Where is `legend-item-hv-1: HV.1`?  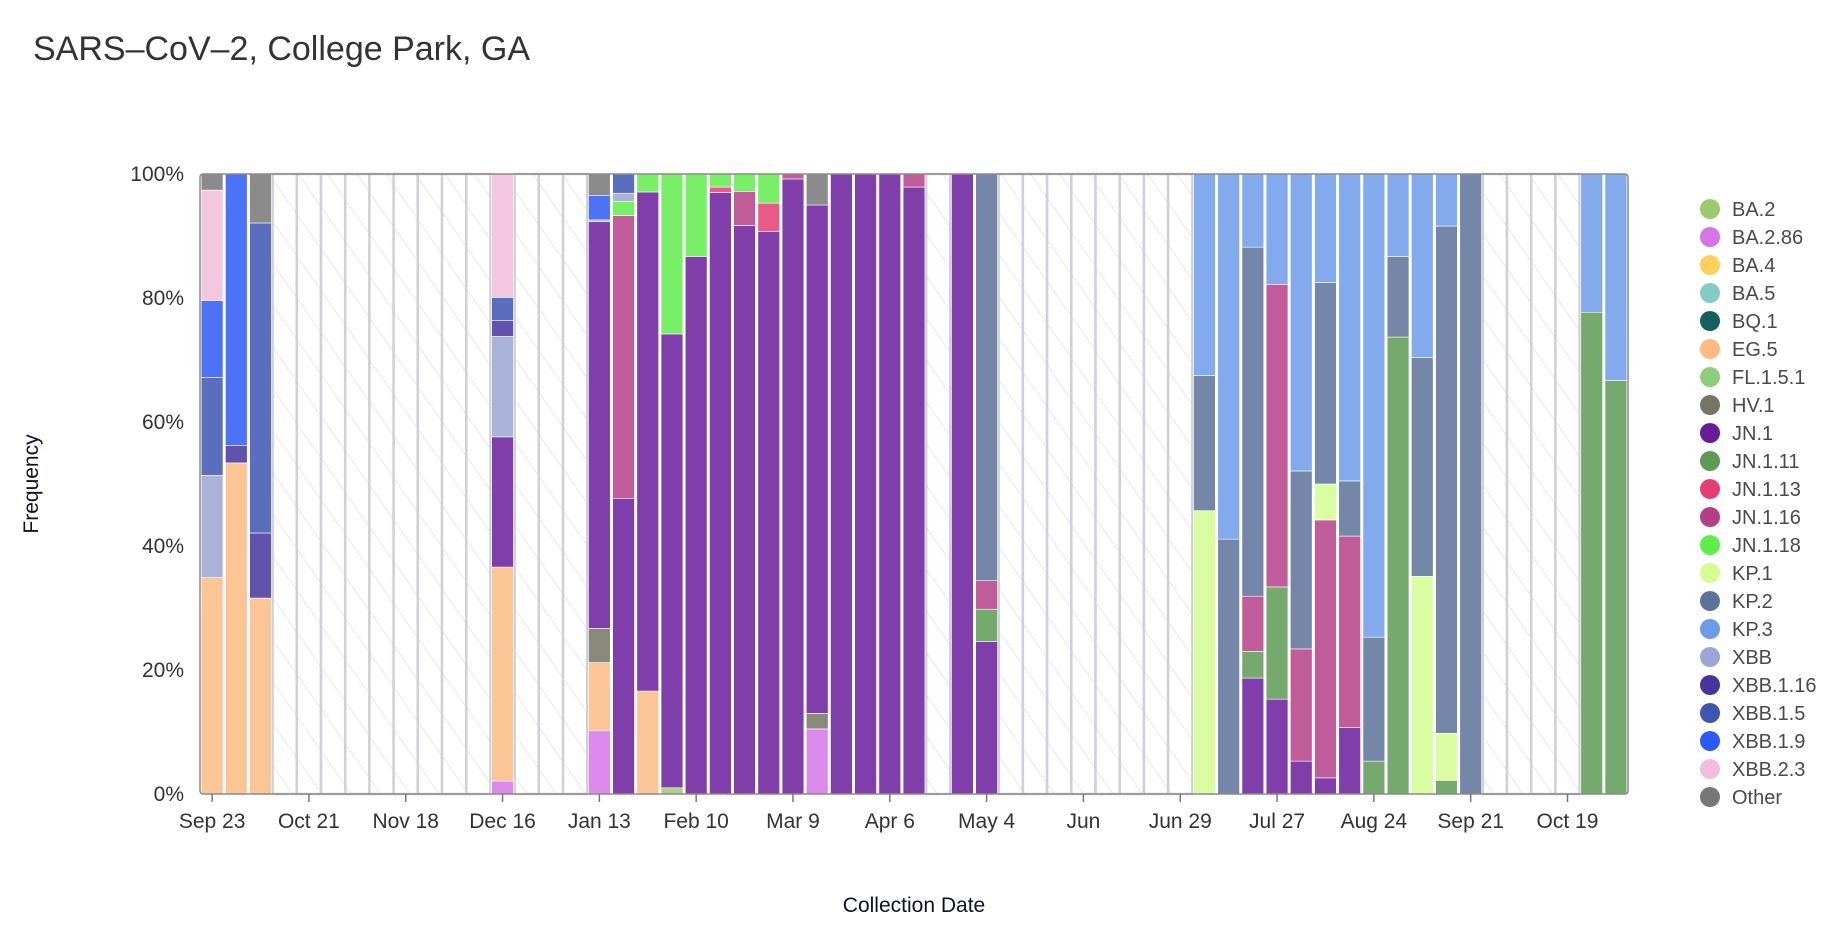
legend-item-hv-1: HV.1 is located at coordinates (1737, 406).